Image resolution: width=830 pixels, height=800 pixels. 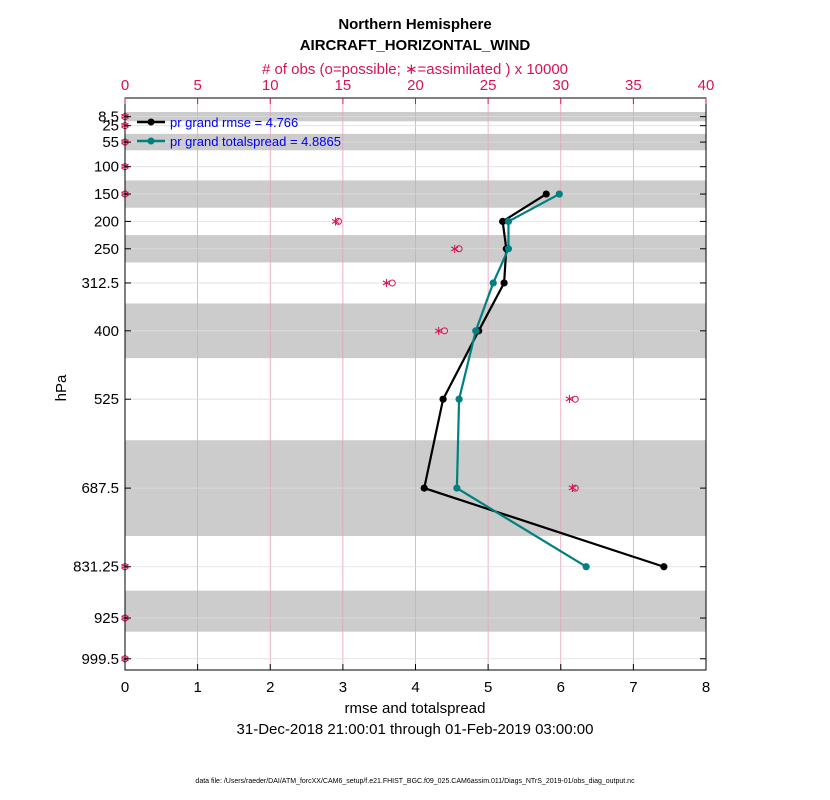 I want to click on y-tick-label-2: 55, so click(x=110, y=142).